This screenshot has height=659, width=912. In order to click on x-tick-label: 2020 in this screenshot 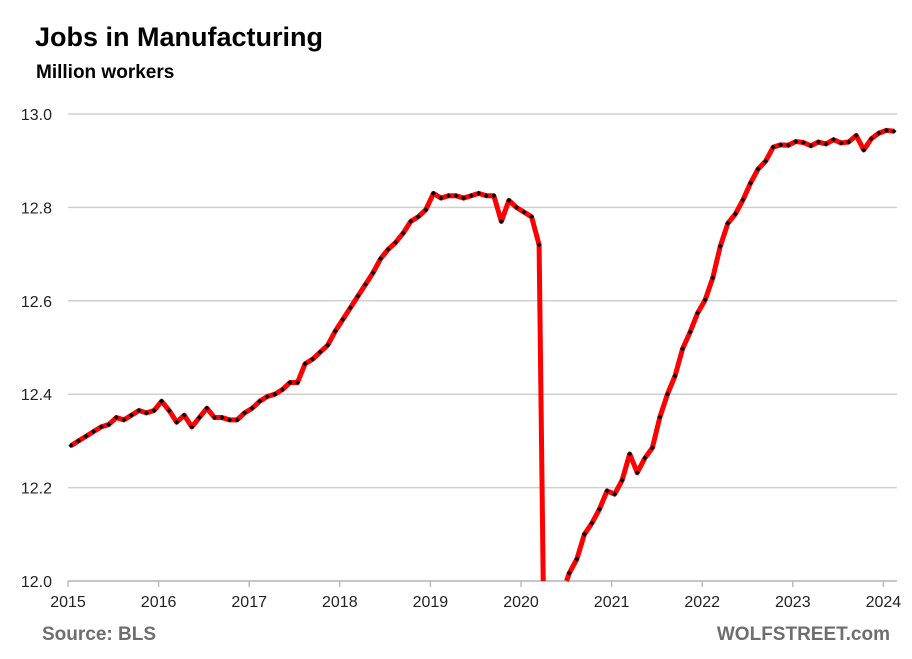, I will do `click(521, 602)`.